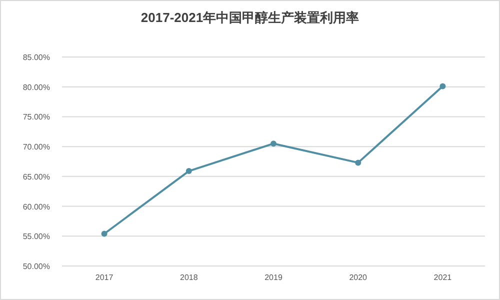  What do you see at coordinates (36, 57) in the screenshot?
I see `y-tick-label: 85.00%` at bounding box center [36, 57].